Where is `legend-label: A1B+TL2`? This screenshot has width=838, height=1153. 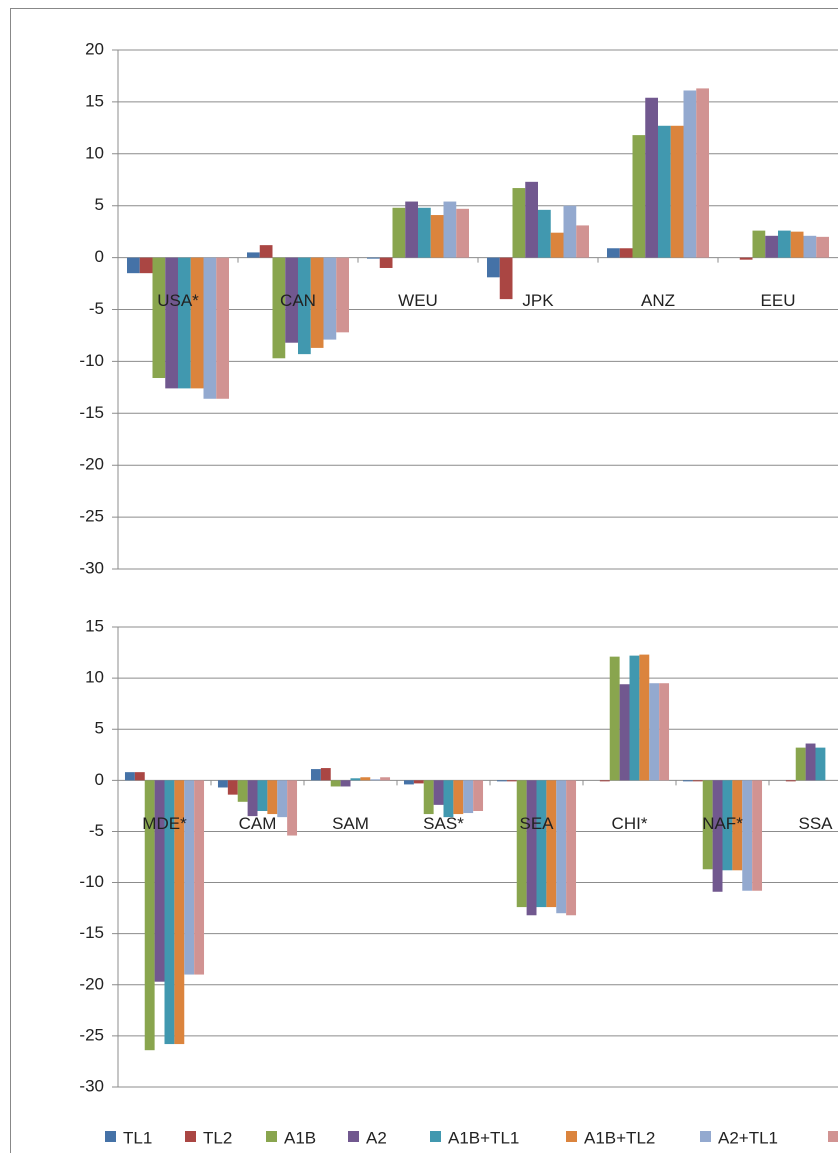
legend-label: A1B+TL2 is located at coordinates (619, 1137).